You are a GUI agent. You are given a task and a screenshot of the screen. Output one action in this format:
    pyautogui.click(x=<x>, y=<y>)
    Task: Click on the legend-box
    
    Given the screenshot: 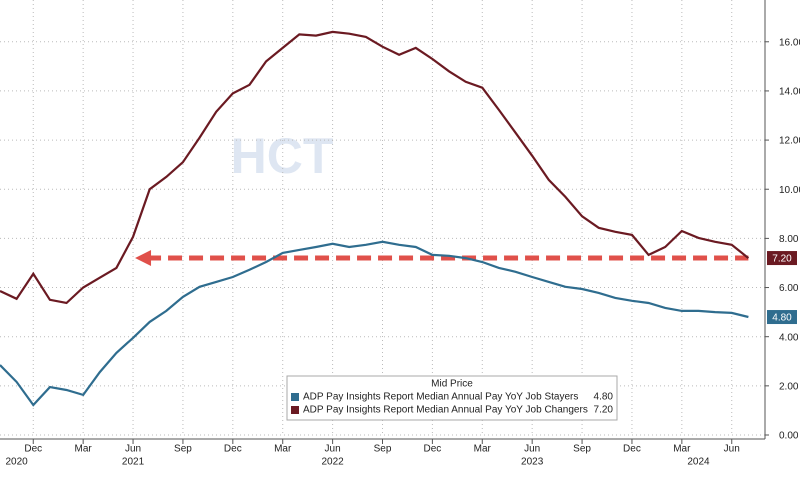 What is the action you would take?
    pyautogui.click(x=452, y=398)
    